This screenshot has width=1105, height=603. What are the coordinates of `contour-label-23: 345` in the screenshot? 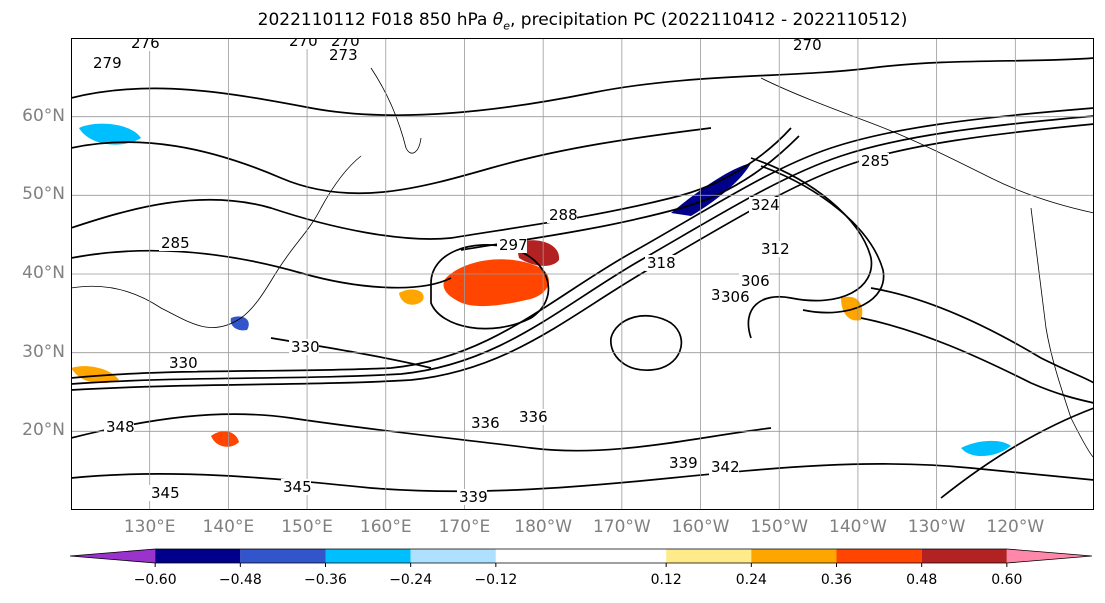 It's located at (297, 487).